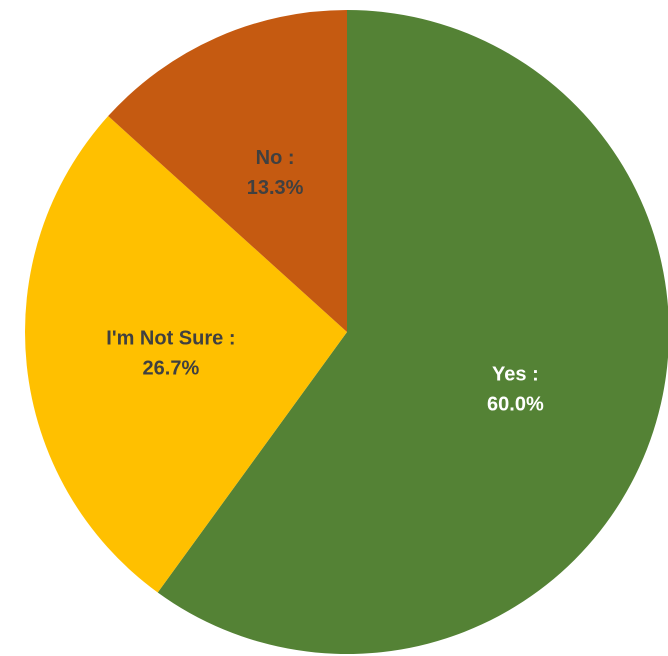 The image size is (668, 656). What do you see at coordinates (171, 368) in the screenshot?
I see `pie-label-value: 26.7%` at bounding box center [171, 368].